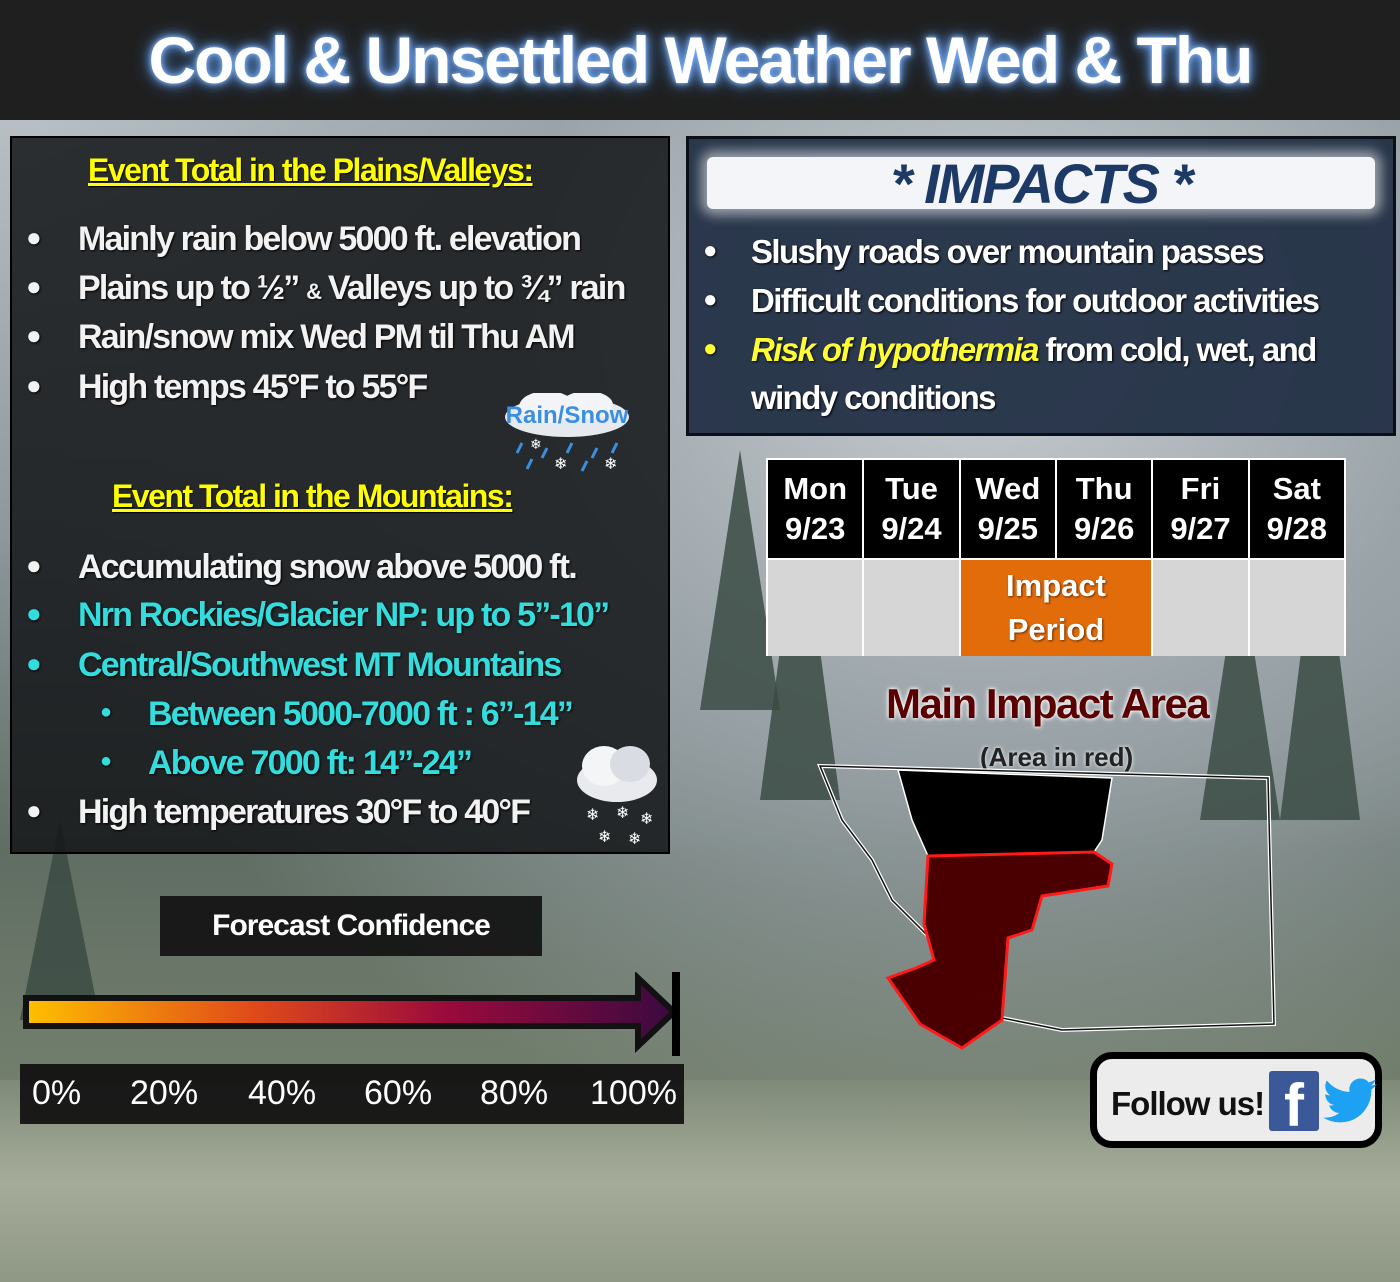 The image size is (1400, 1282). I want to click on mountains-item: ● Central/Southwest MT Mountains, so click(294, 665).